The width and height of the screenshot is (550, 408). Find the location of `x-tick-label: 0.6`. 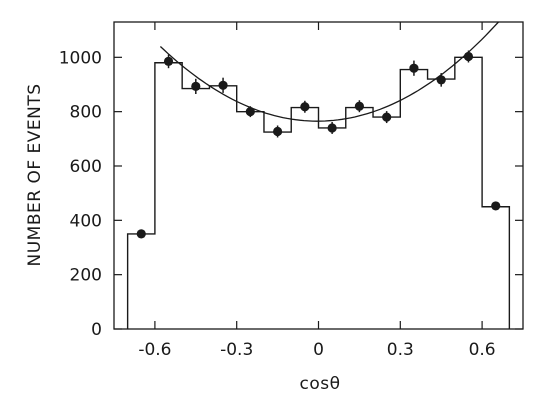

x-tick-label: 0.6 is located at coordinates (482, 350).